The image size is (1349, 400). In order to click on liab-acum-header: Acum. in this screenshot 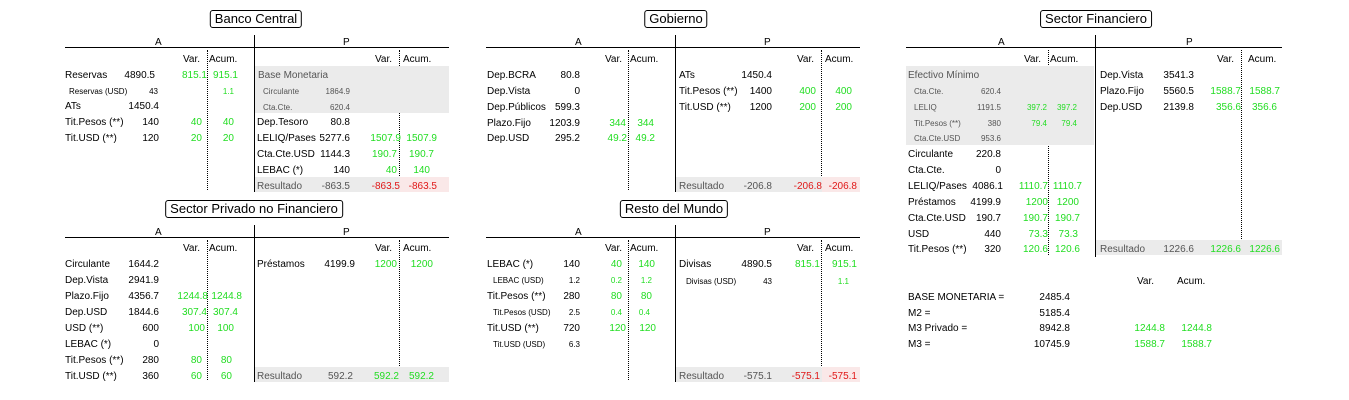, I will do `click(839, 248)`.